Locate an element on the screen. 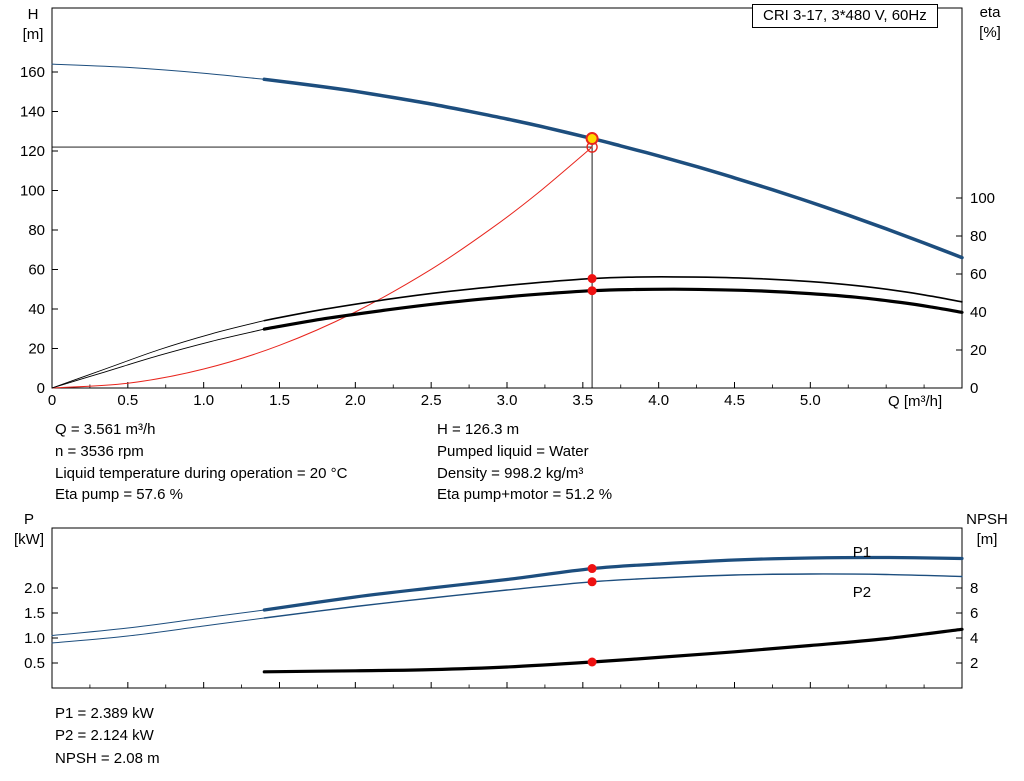  annotation-line-speed: n = 3536 rpm is located at coordinates (99, 451).